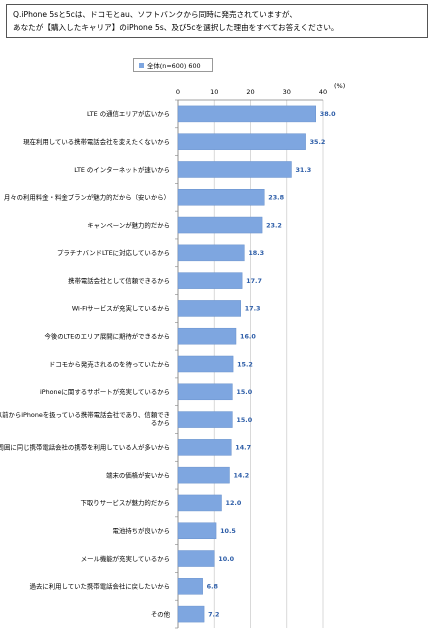 Image resolution: width=441 pixels, height=640 pixels. I want to click on data-label: 14.7, so click(243, 448).